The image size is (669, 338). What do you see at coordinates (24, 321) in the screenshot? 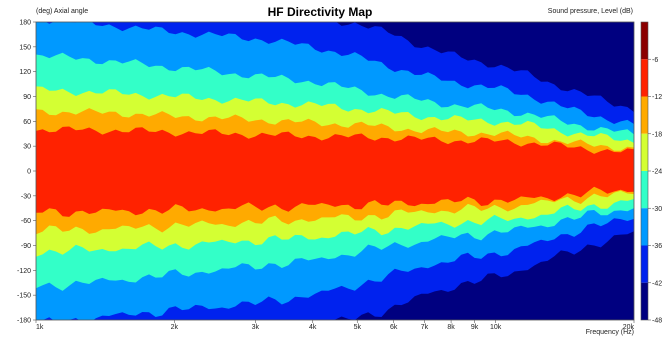
I see `y-tick-label: -180` at bounding box center [24, 321].